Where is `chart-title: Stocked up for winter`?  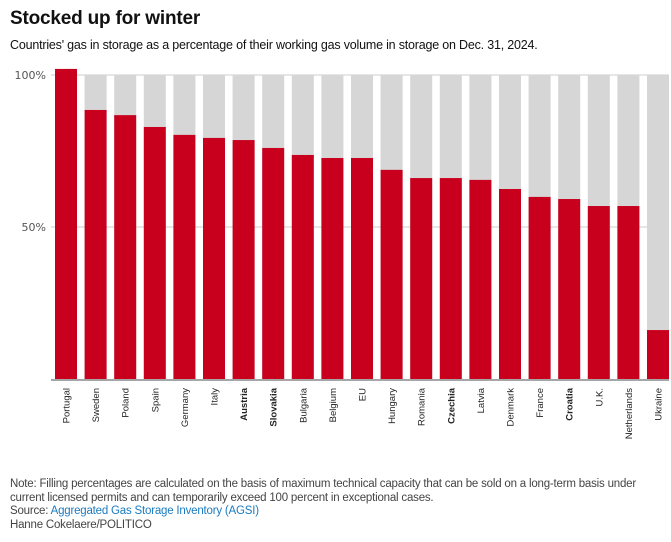
chart-title: Stocked up for winter is located at coordinates (105, 18).